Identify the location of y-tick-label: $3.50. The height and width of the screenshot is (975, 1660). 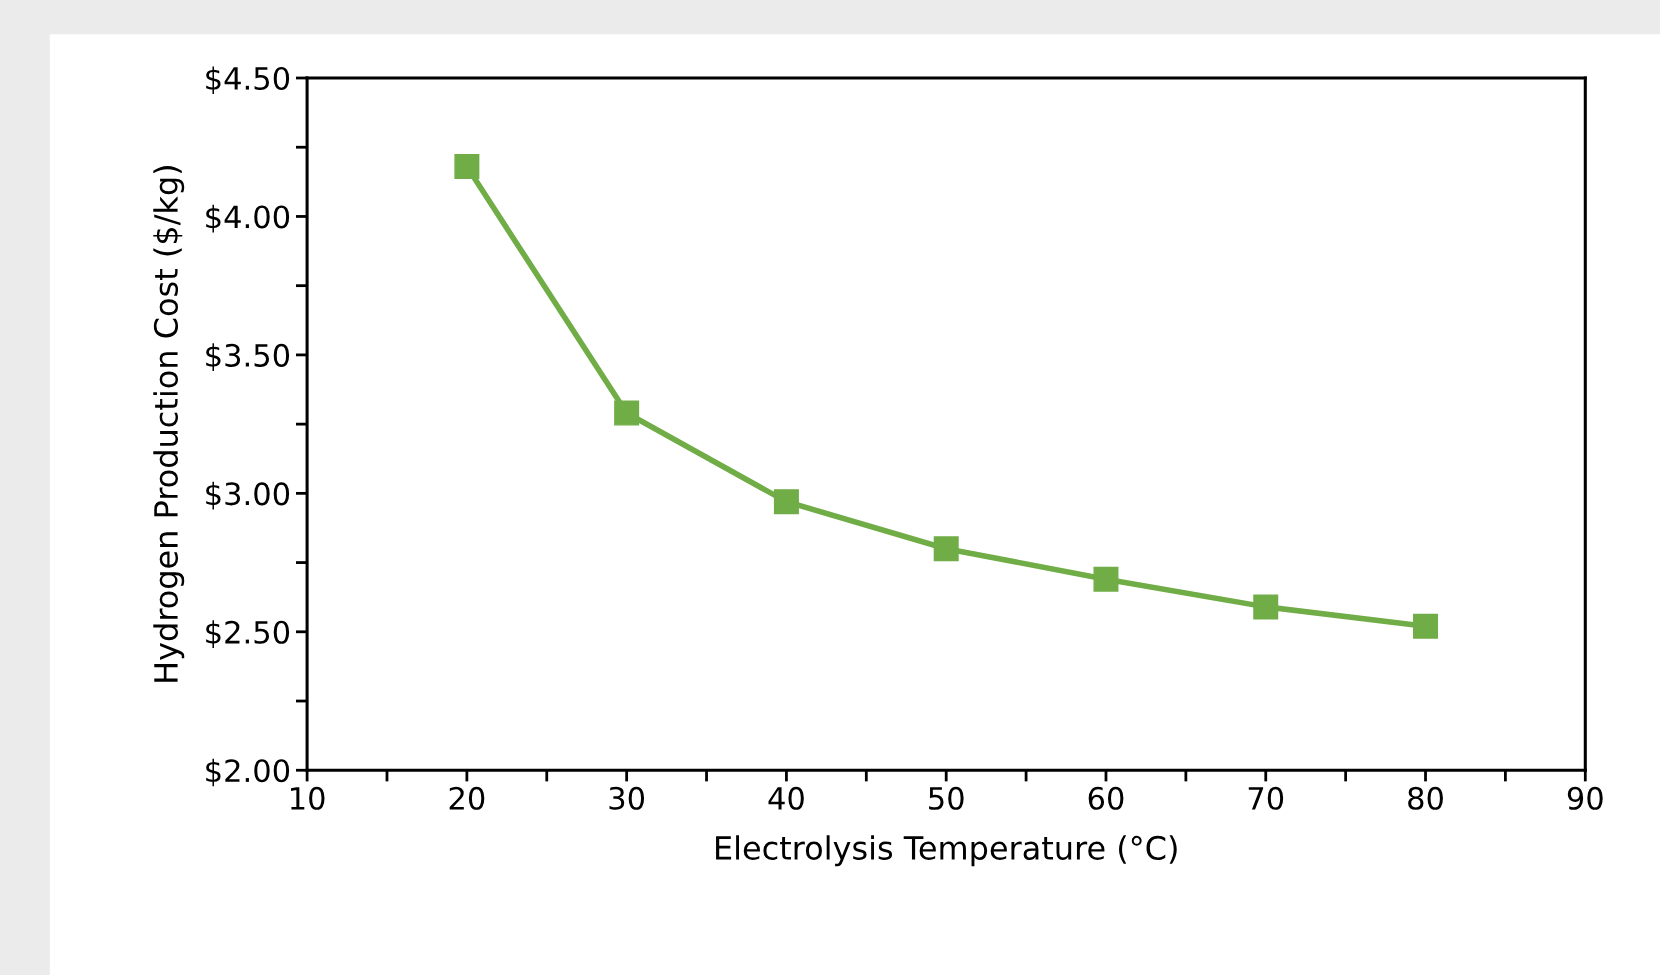
(248, 357).